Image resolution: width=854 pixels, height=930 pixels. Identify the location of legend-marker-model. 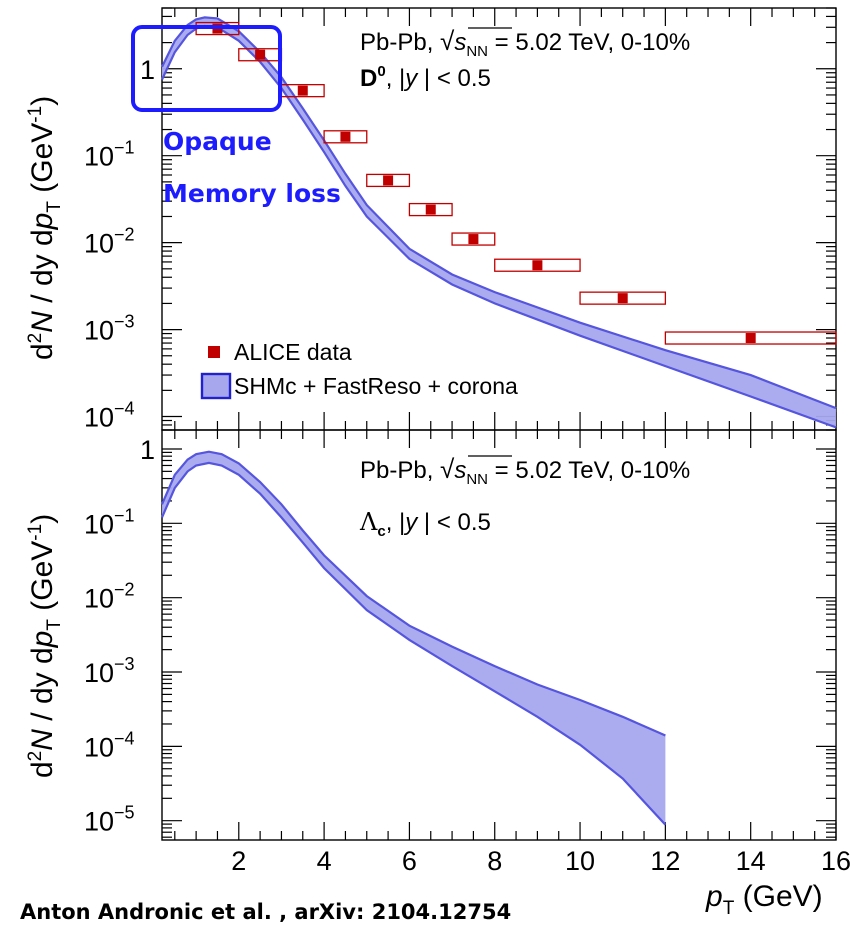
(216, 386).